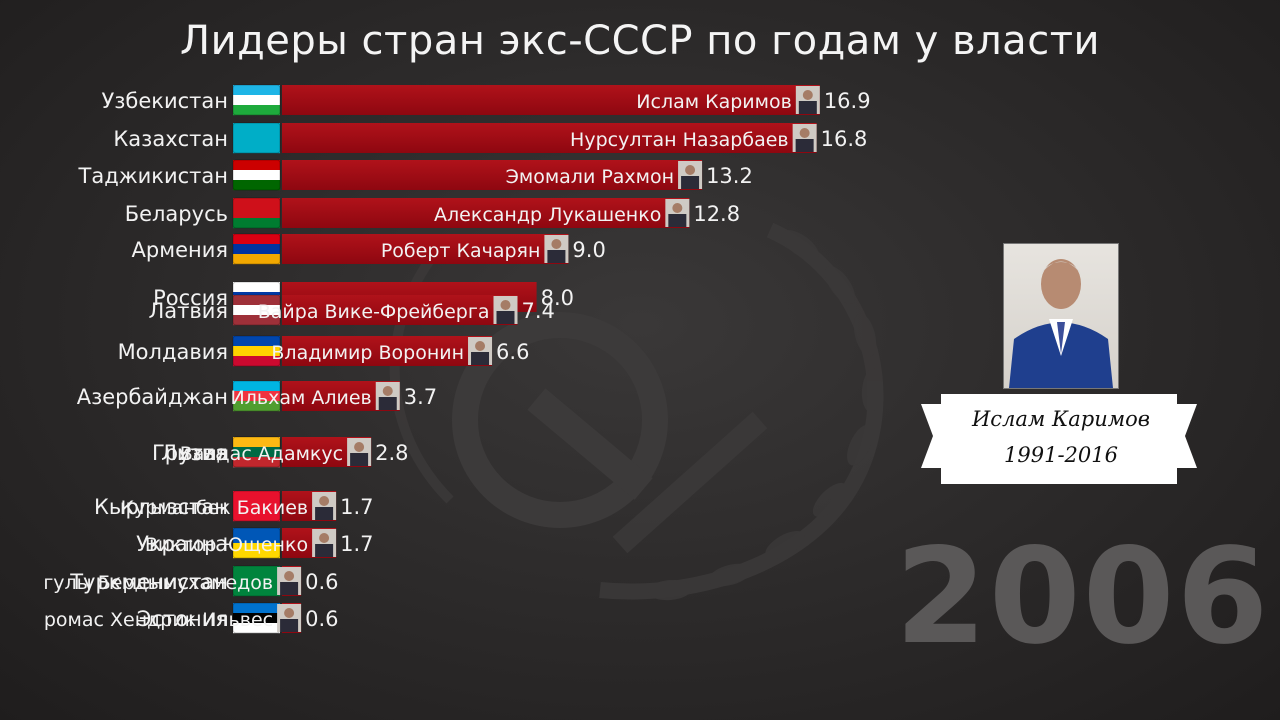 Image resolution: width=1280 pixels, height=720 pixels. I want to click on country-label: Украина, so click(182, 544).